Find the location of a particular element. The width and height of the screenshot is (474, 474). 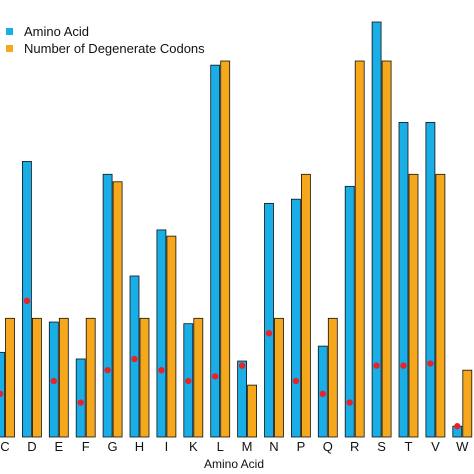

x-tick-label-I: I is located at coordinates (167, 446).